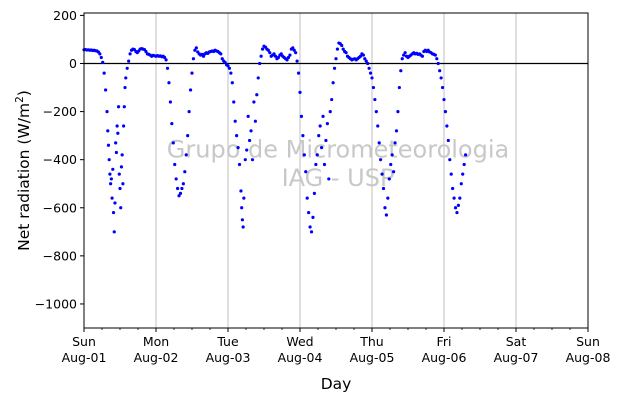 The height and width of the screenshot is (403, 622). What do you see at coordinates (23, 170) in the screenshot?
I see `y-axis-title: Net radiation (W/m2)` at bounding box center [23, 170].